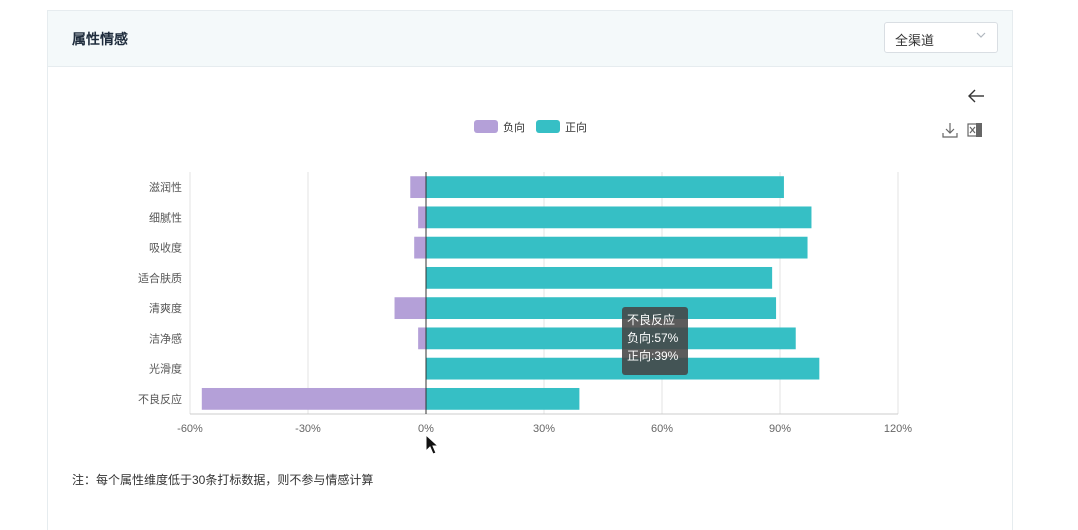 The width and height of the screenshot is (1078, 530). What do you see at coordinates (780, 429) in the screenshot?
I see `x-tick-label: 90%` at bounding box center [780, 429].